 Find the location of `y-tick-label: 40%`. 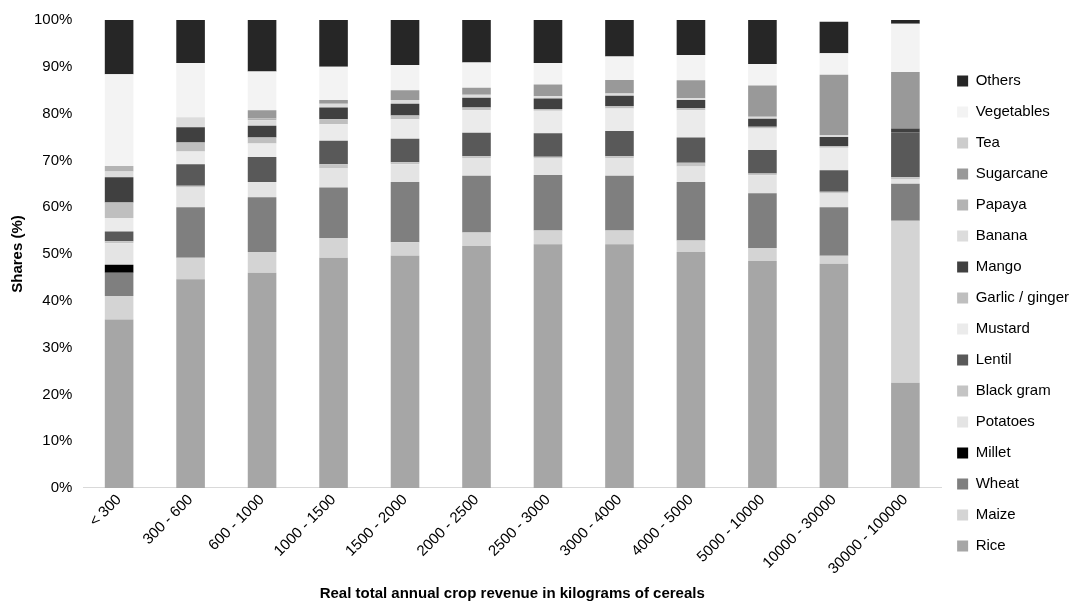

y-tick-label: 40% is located at coordinates (57, 299).